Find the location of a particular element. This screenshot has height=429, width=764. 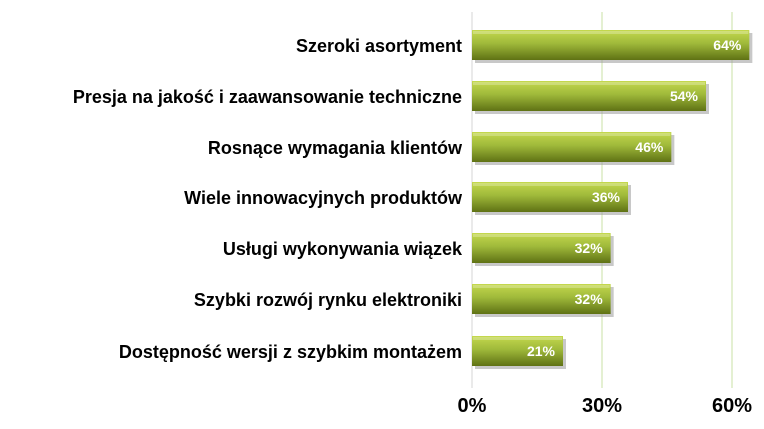

bar-value-label: 46% is located at coordinates (649, 147).